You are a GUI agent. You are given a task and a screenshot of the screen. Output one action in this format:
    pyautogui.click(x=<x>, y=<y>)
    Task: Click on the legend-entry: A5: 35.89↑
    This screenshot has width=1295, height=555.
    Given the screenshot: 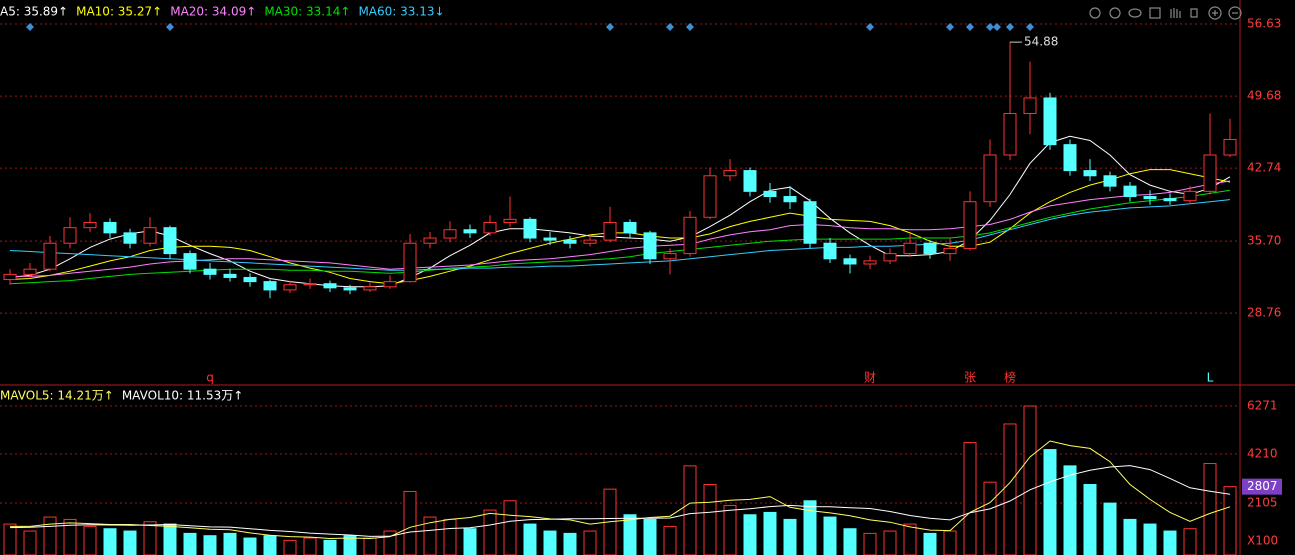 What is the action you would take?
    pyautogui.click(x=34, y=12)
    